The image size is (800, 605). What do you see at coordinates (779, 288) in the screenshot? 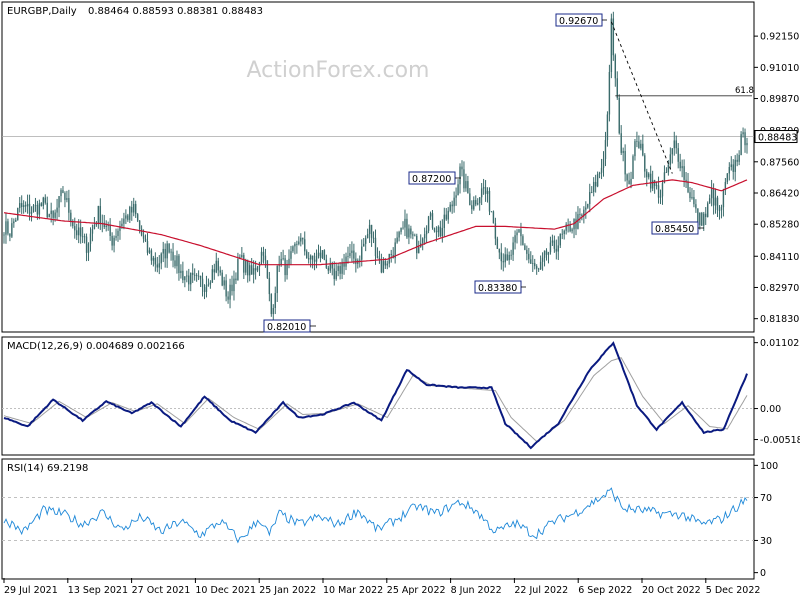
I see `price-axis-tick-label: 0.82970` at bounding box center [779, 288].